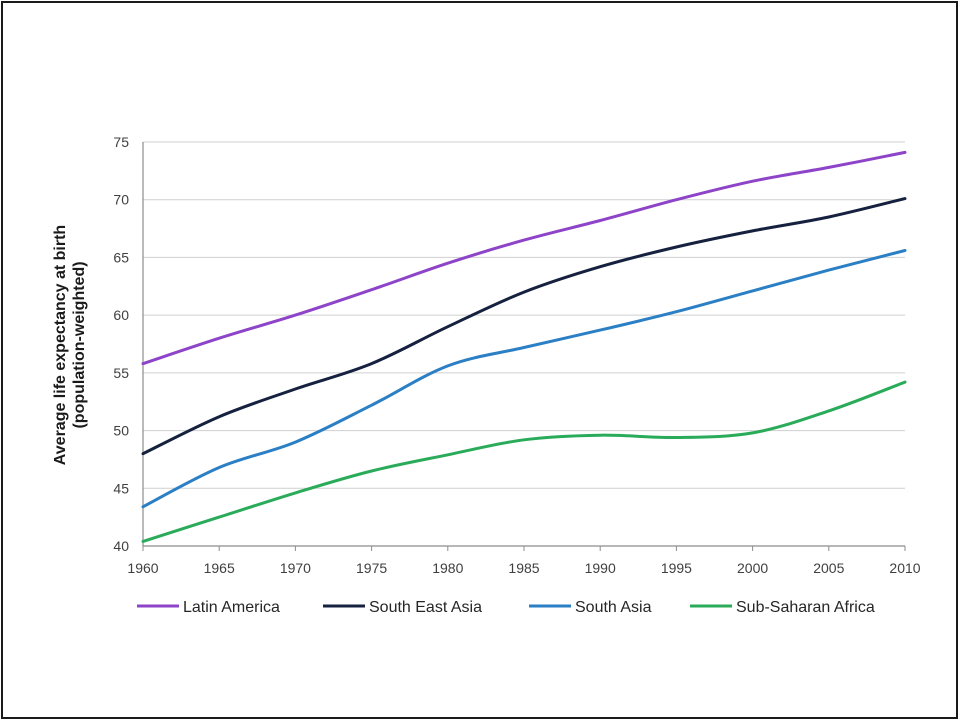 The height and width of the screenshot is (724, 963). What do you see at coordinates (219, 568) in the screenshot?
I see `x-tick-label: 1965` at bounding box center [219, 568].